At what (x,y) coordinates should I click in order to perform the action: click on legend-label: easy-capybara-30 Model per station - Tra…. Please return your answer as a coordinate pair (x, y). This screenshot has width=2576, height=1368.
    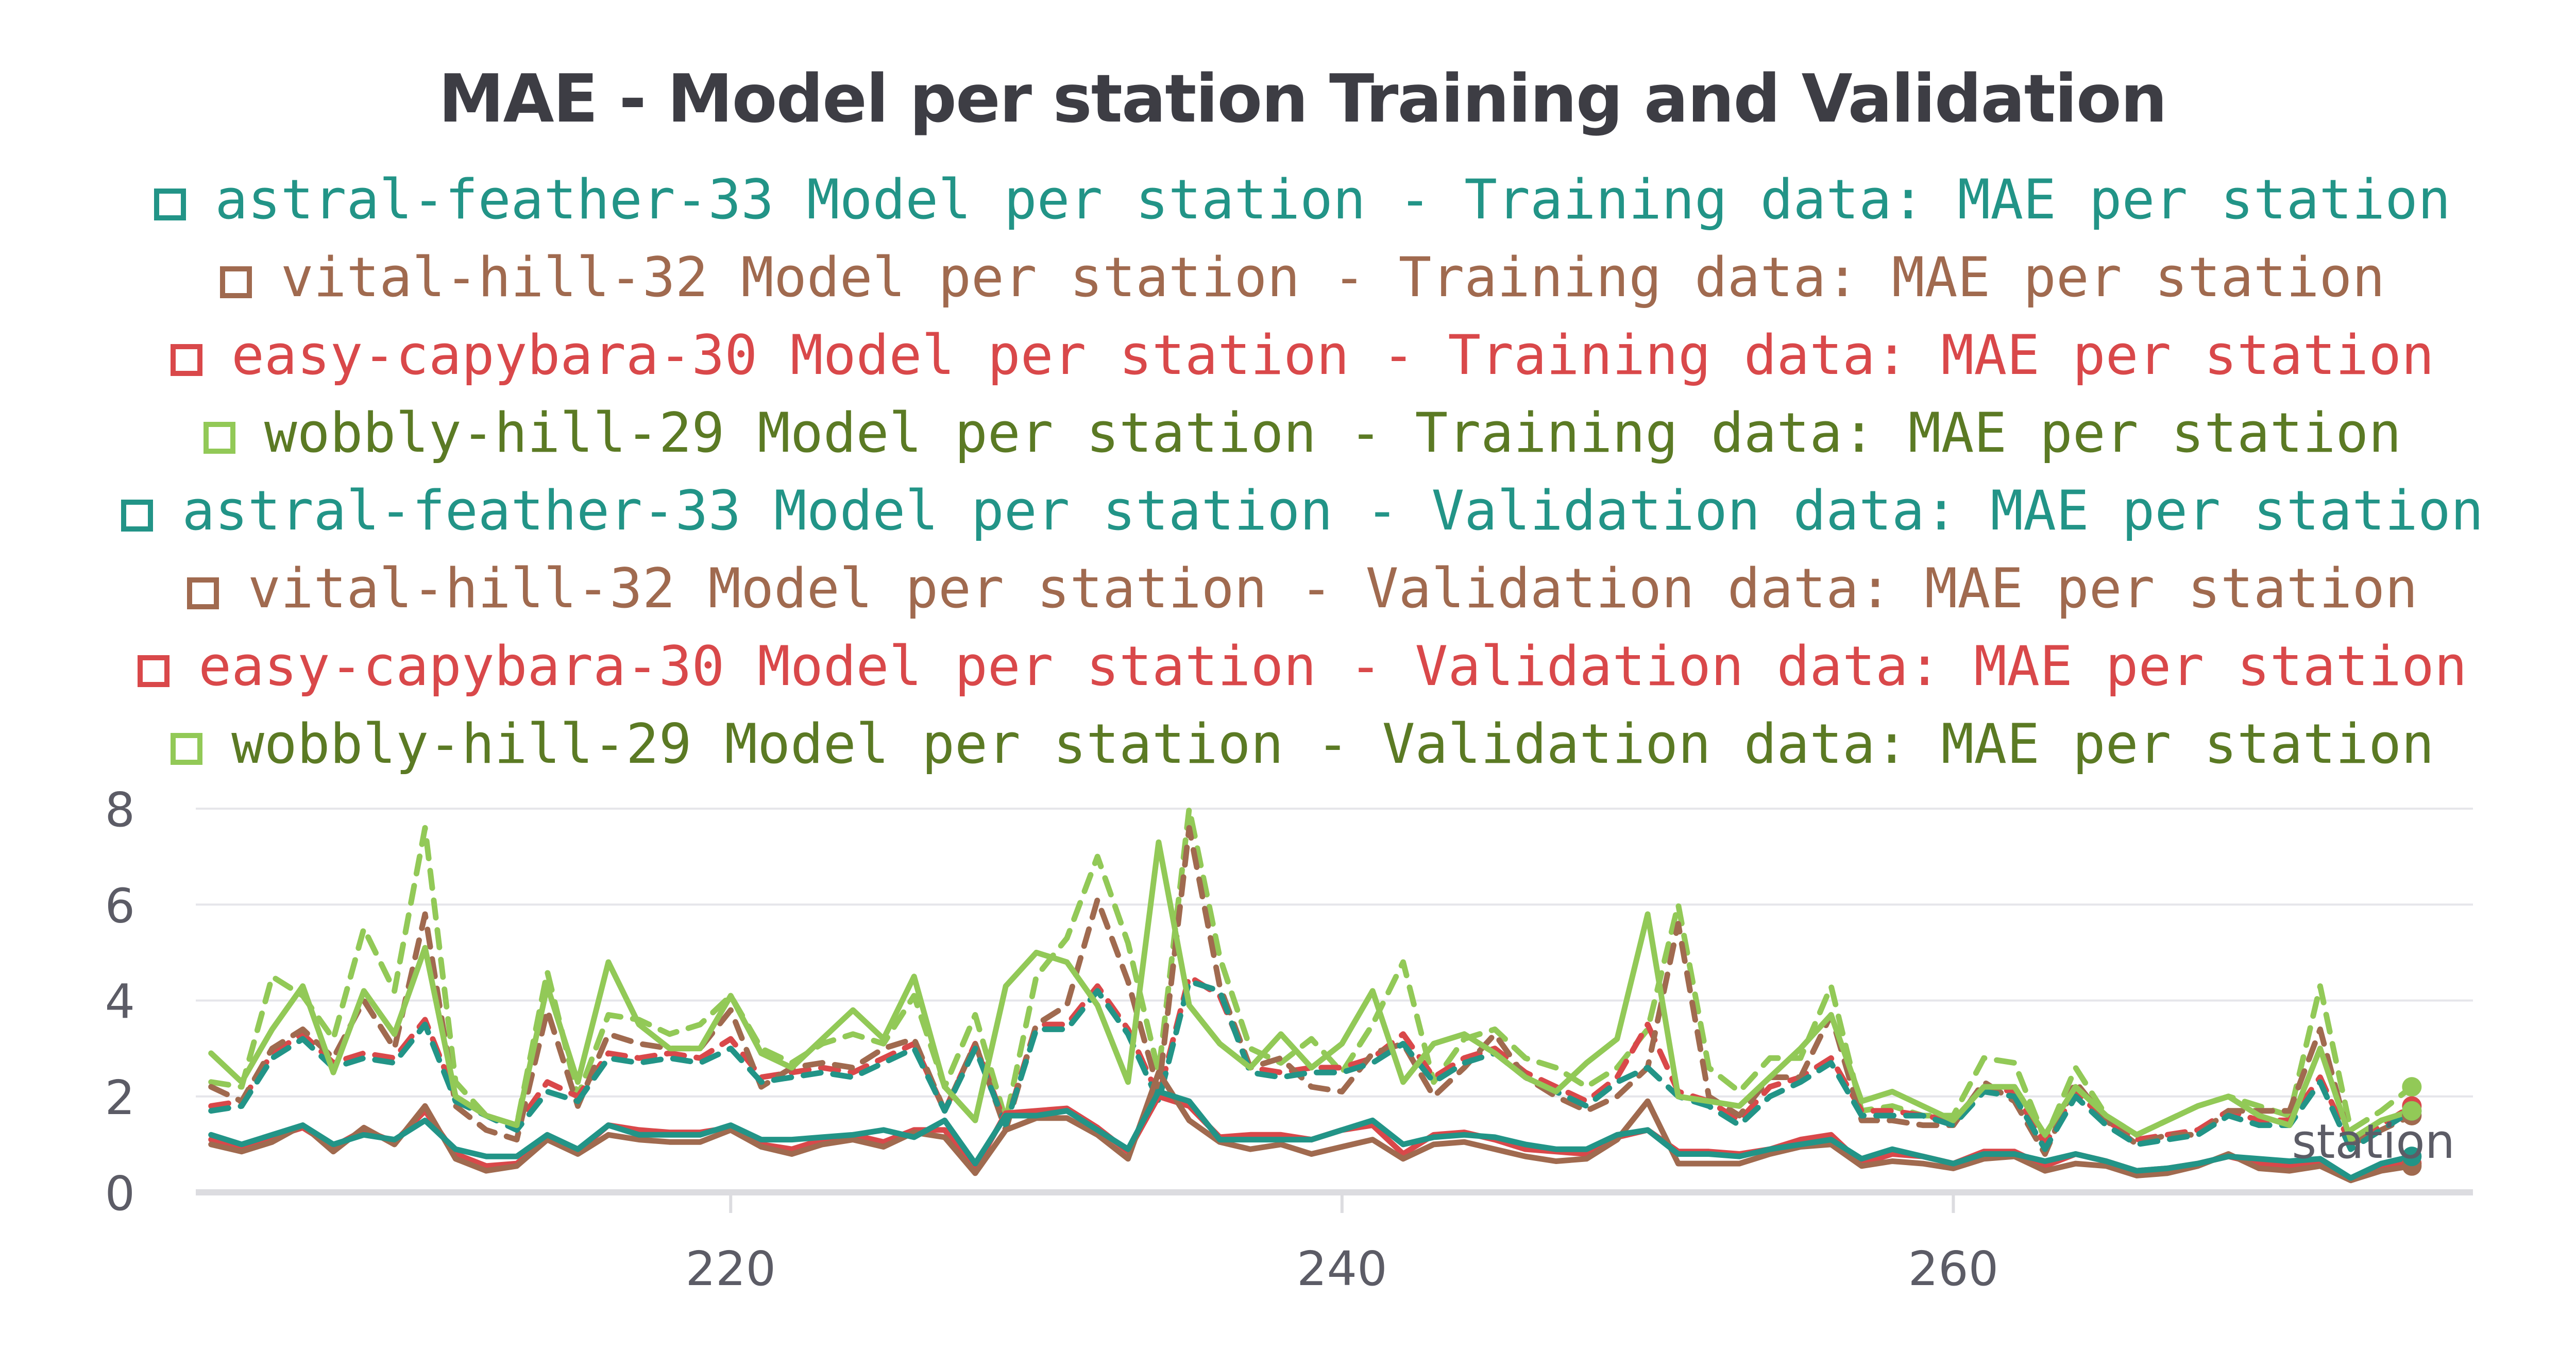
    Looking at the image, I should click on (1332, 355).